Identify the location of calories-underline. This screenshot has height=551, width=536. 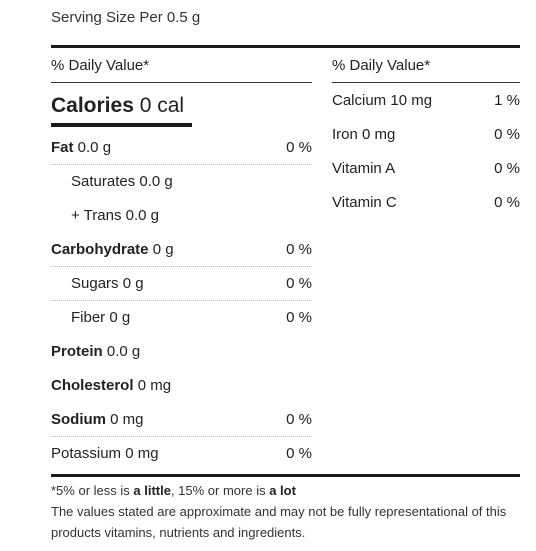
(121, 125).